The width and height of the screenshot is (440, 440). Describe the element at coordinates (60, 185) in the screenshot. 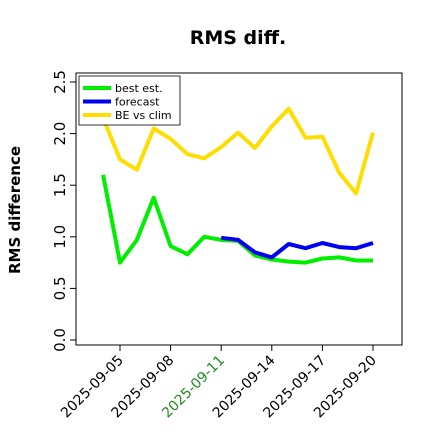

I see `y-tick-label: 1.5` at that location.